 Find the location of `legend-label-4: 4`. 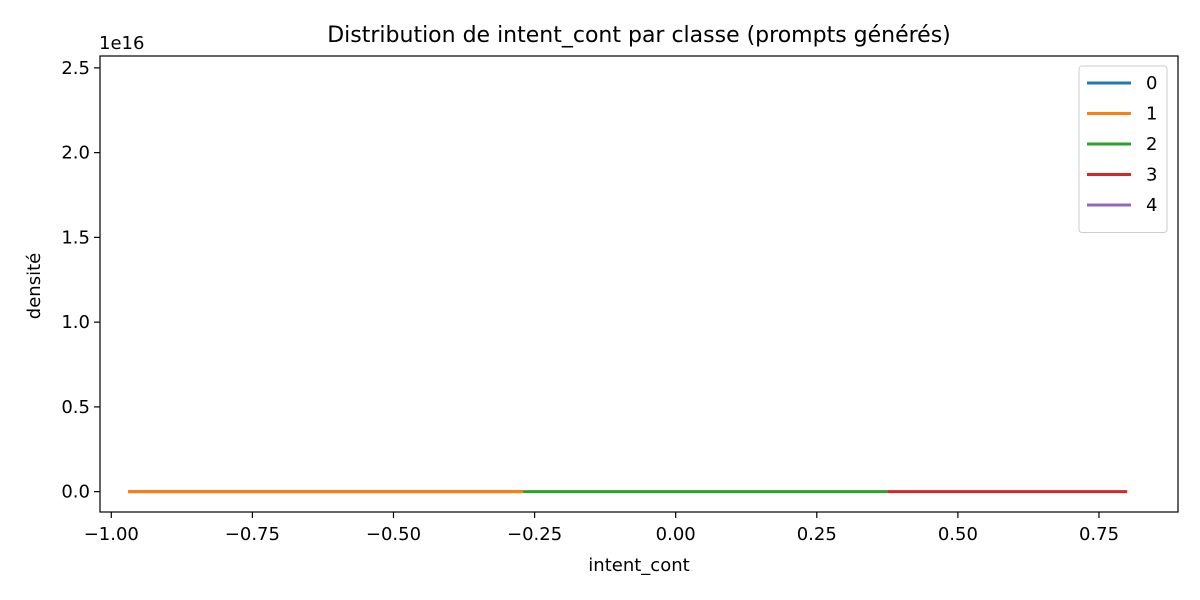

legend-label-4: 4 is located at coordinates (1151, 205).